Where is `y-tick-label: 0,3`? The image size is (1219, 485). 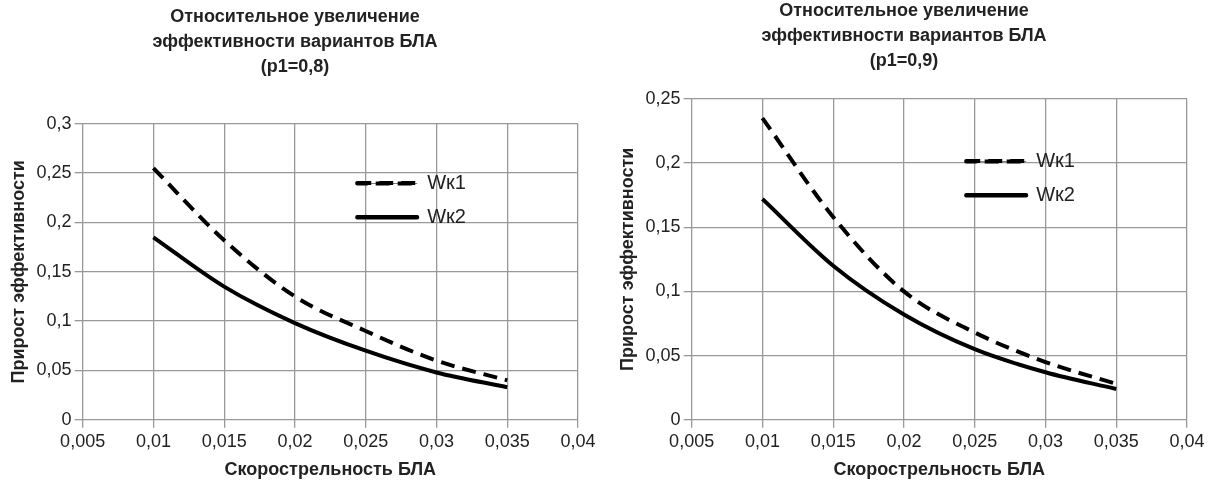 y-tick-label: 0,3 is located at coordinates (59, 122).